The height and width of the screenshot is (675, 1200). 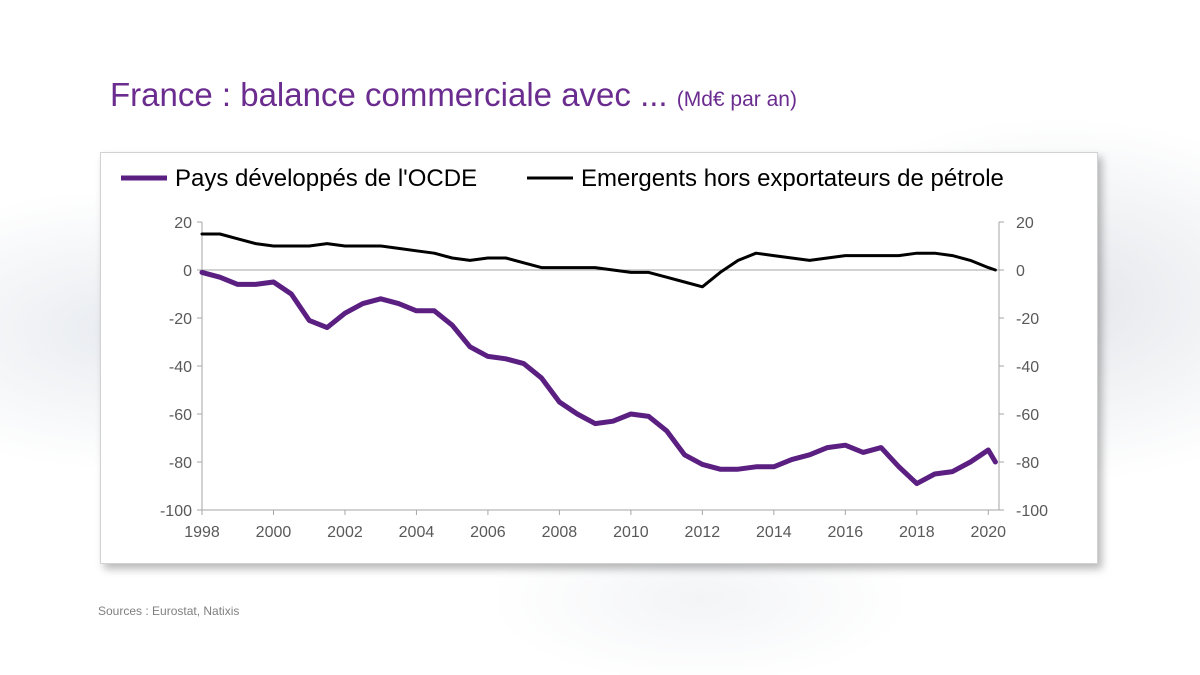 What do you see at coordinates (176, 511) in the screenshot?
I see `y-tick-label-left: -100` at bounding box center [176, 511].